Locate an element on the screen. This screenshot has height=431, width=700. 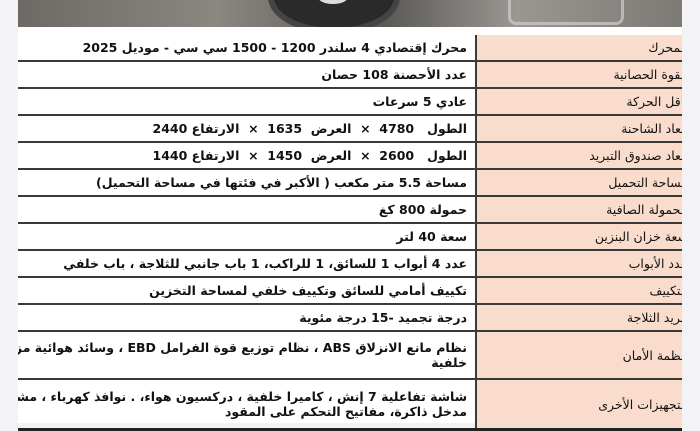
table-row: سعة خزان البنزين سعة 40 لتر is located at coordinates (350, 237).